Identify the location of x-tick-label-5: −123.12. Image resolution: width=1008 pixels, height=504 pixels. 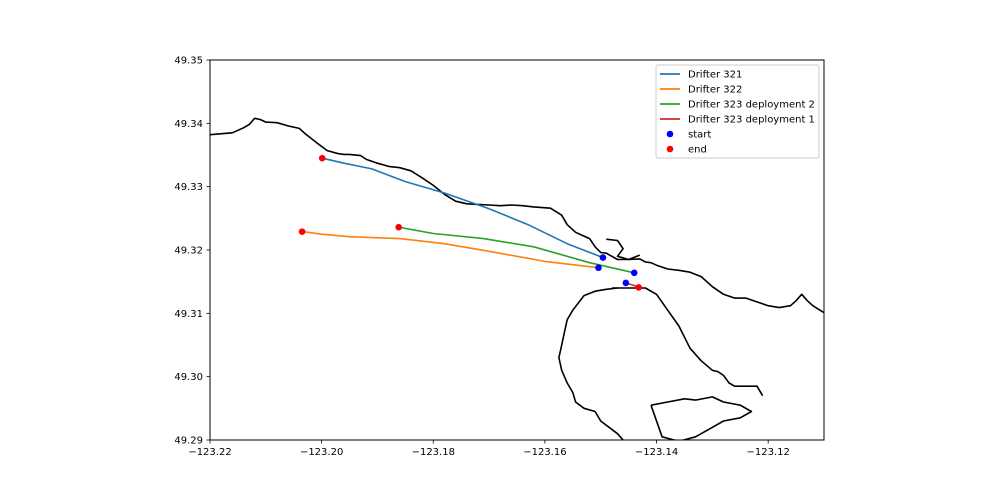
(767, 452).